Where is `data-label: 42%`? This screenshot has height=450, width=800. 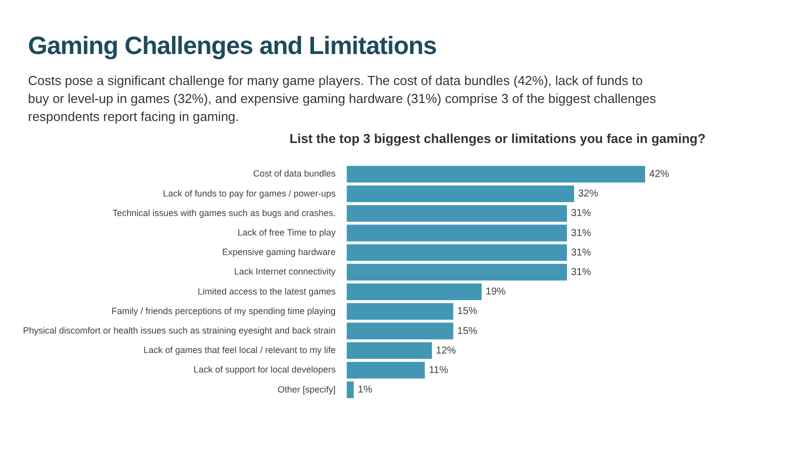
data-label: 42% is located at coordinates (659, 174).